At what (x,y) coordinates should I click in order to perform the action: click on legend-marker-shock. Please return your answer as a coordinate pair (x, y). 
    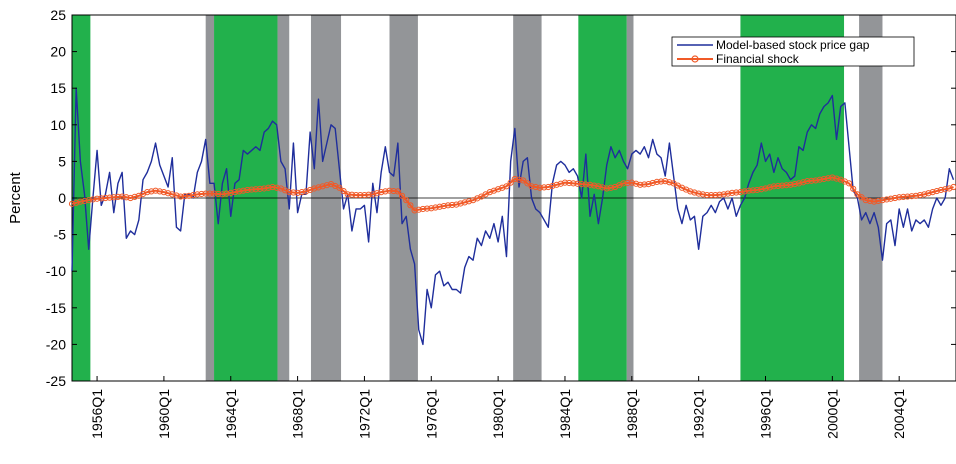
    Looking at the image, I should click on (695, 59).